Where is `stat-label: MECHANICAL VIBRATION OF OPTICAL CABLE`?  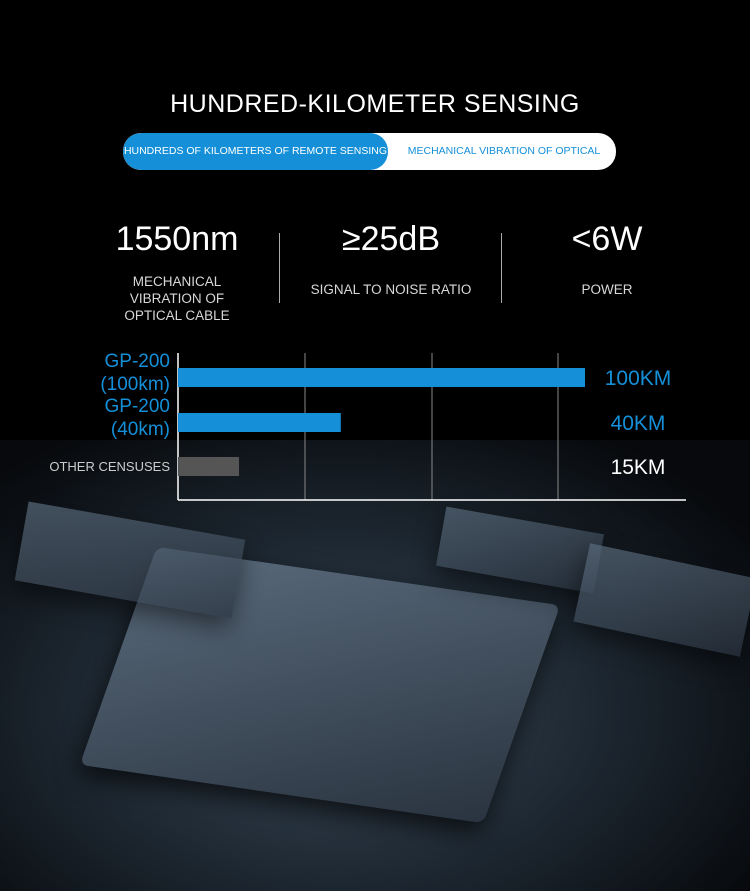
stat-label: MECHANICAL VIBRATION OF OPTICAL CABLE is located at coordinates (177, 298).